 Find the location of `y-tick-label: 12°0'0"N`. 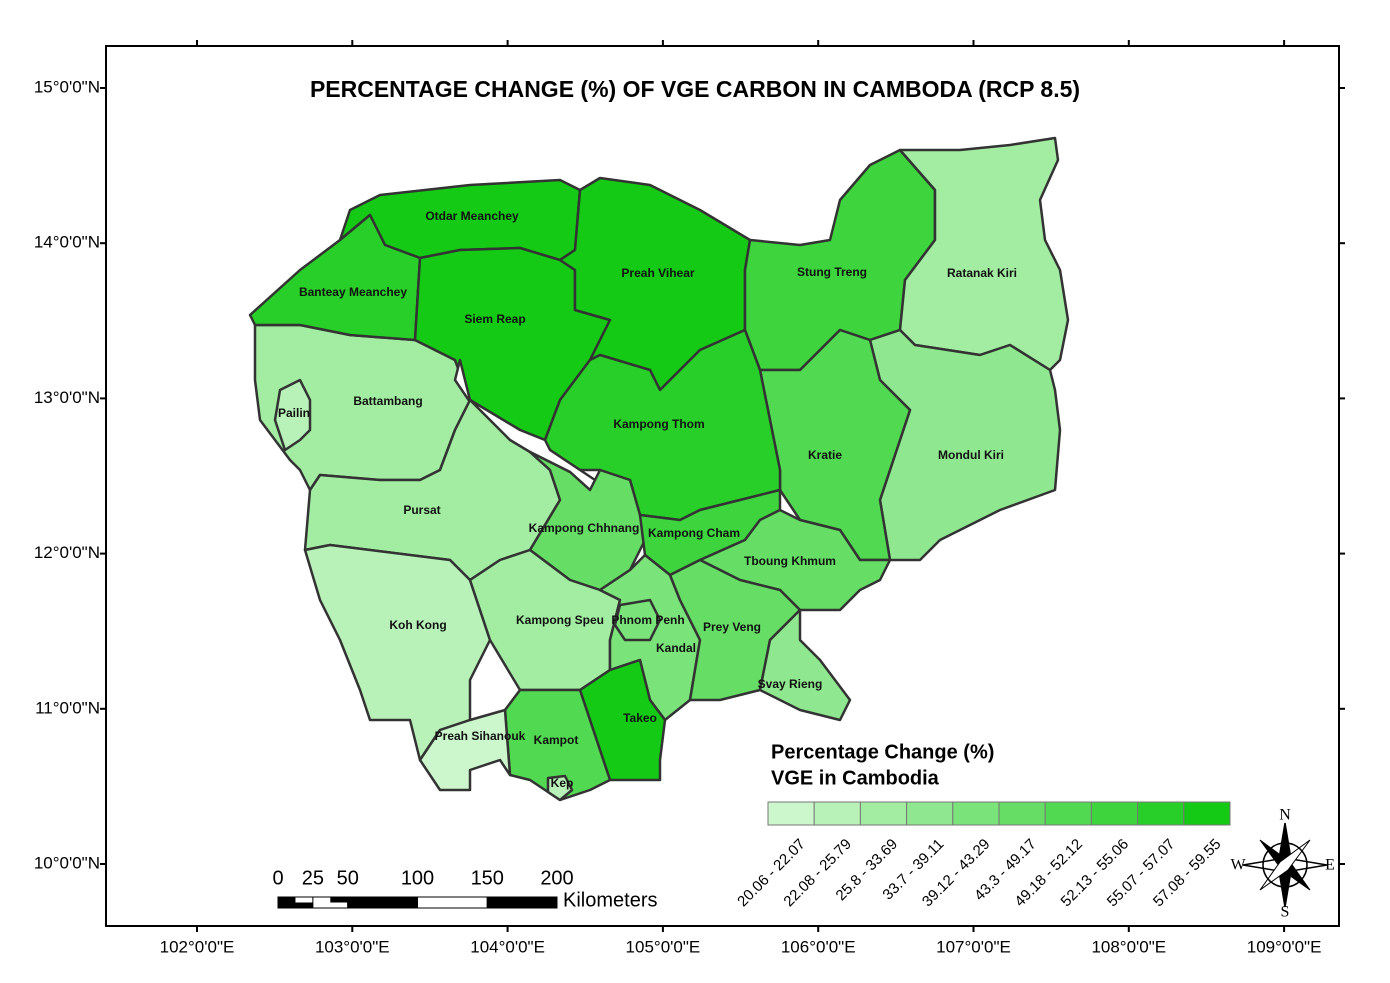

y-tick-label: 12°0'0"N is located at coordinates (67, 552).